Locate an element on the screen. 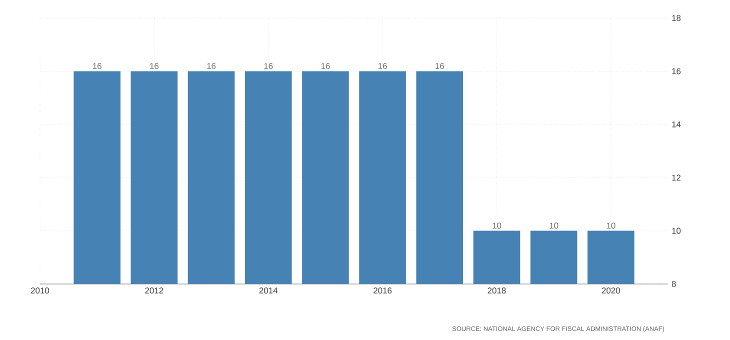  x-tick-label: 2016 is located at coordinates (383, 291).